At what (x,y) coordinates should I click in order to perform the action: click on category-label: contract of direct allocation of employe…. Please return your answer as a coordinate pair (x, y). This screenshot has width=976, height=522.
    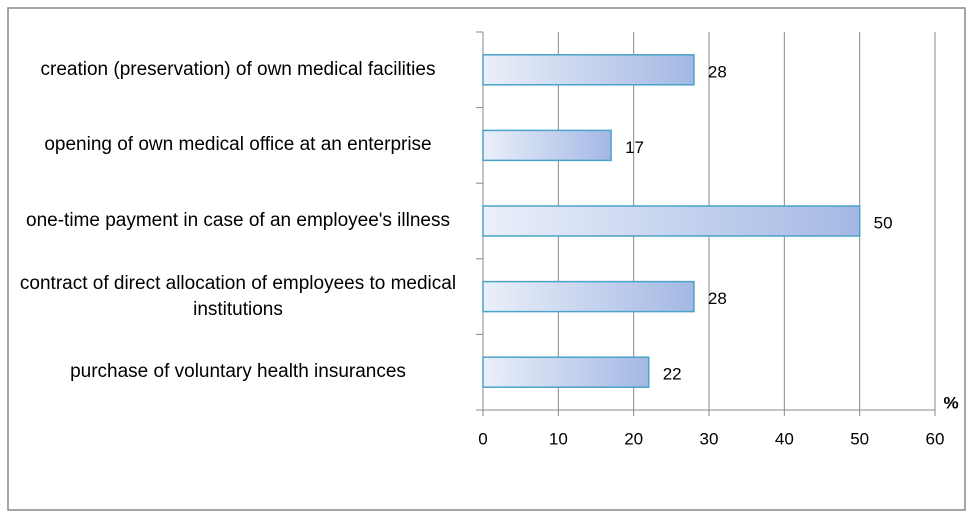
    Looking at the image, I should click on (238, 296).